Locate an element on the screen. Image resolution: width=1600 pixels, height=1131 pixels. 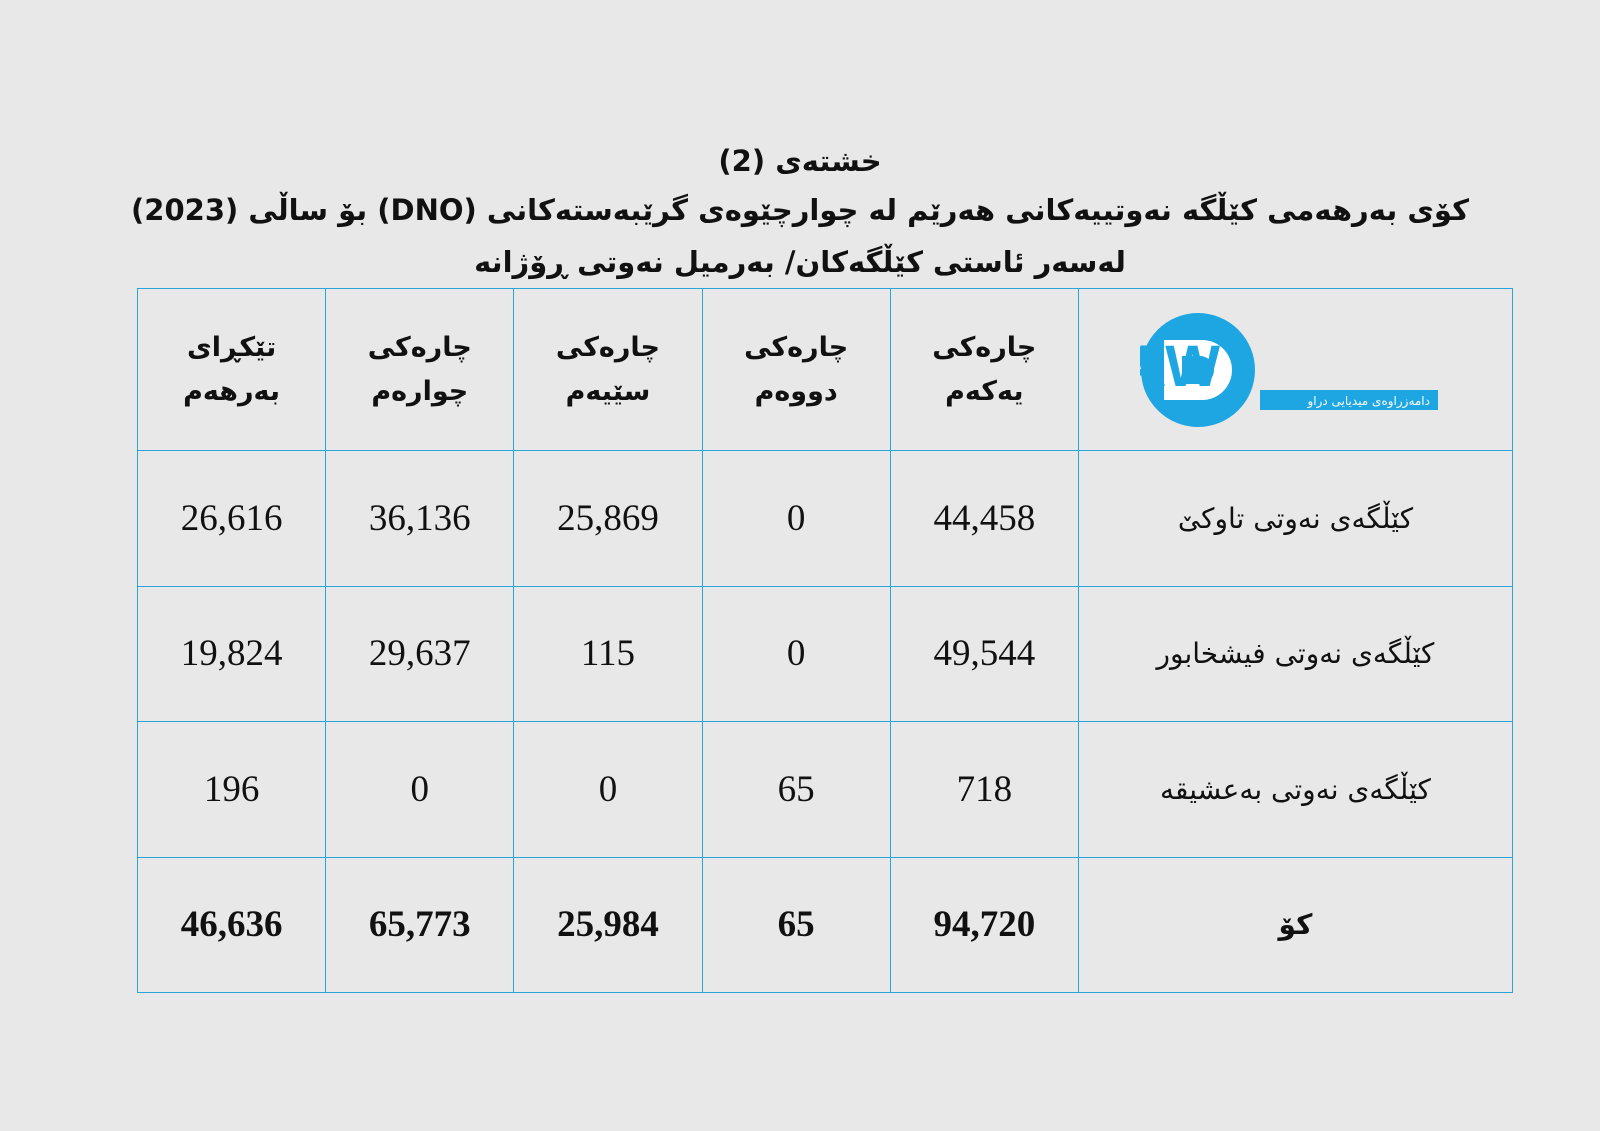
total-row: کۆ 94,720 65 25,984 65,773 46,636 is located at coordinates (824, 924).